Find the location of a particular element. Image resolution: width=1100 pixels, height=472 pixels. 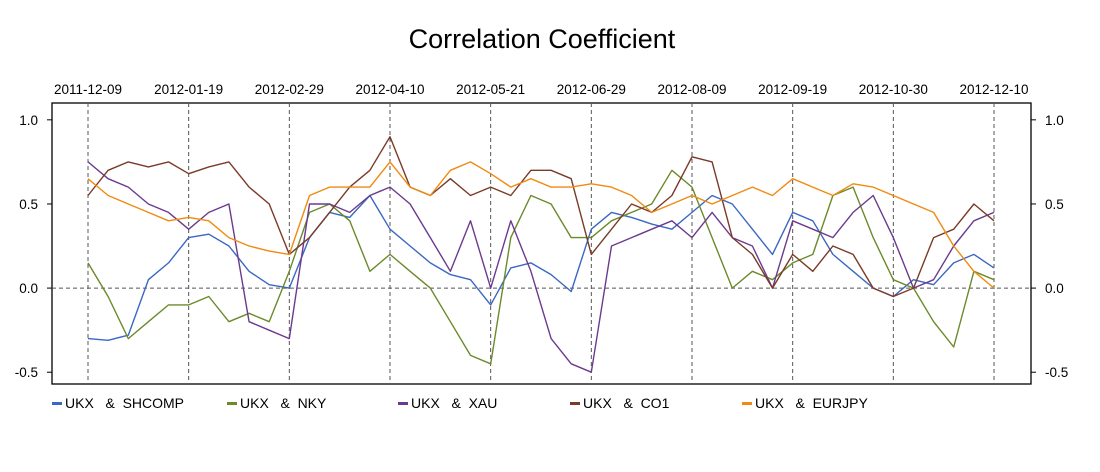

legend-item-shcomp: UKX & SHCOMP is located at coordinates (118, 403).